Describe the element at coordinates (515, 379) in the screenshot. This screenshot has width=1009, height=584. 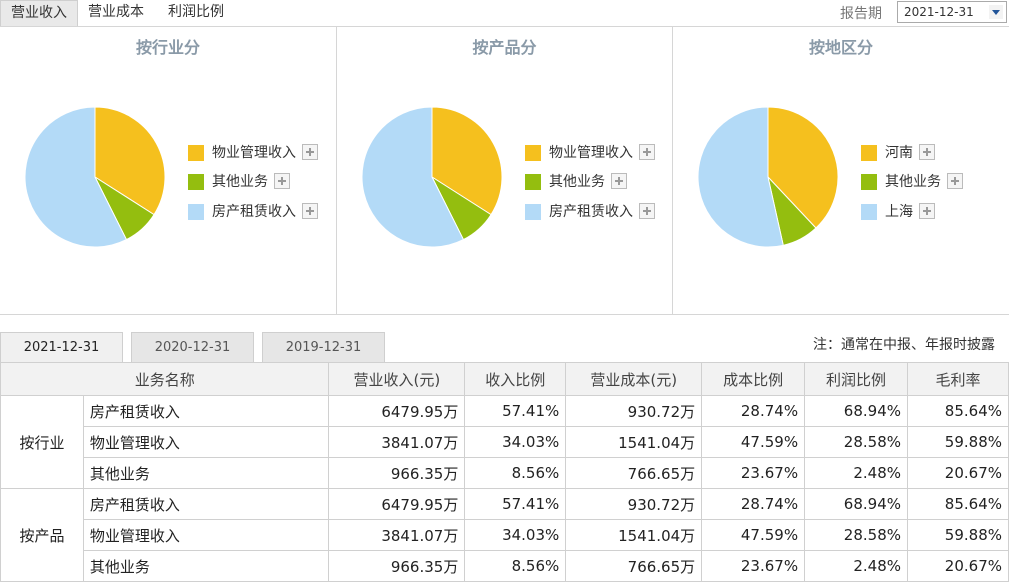
I see `col-header-revenue-ratio: 收入比例` at that location.